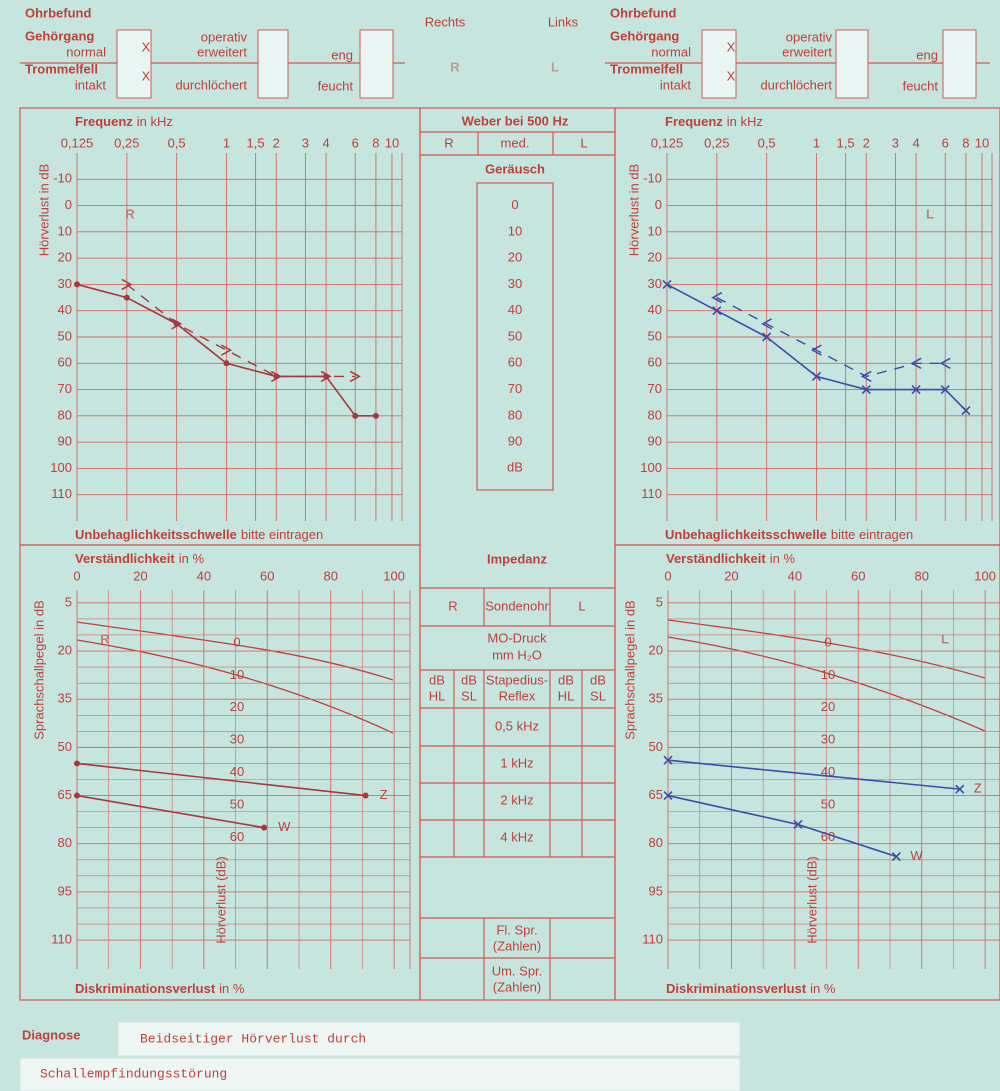 The width and height of the screenshot is (1000, 1091). What do you see at coordinates (455, 66) in the screenshot?
I see `watermark: R` at bounding box center [455, 66].